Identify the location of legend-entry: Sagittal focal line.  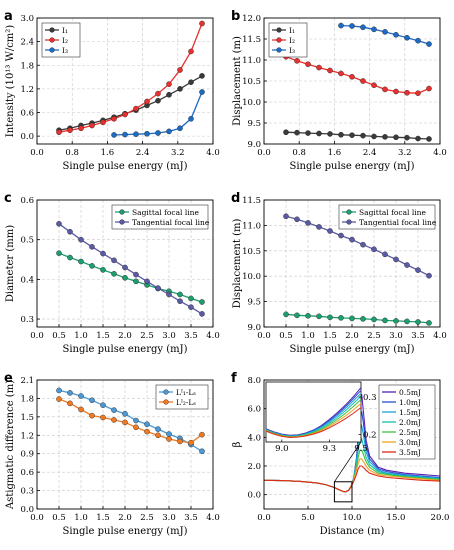
(165, 212).